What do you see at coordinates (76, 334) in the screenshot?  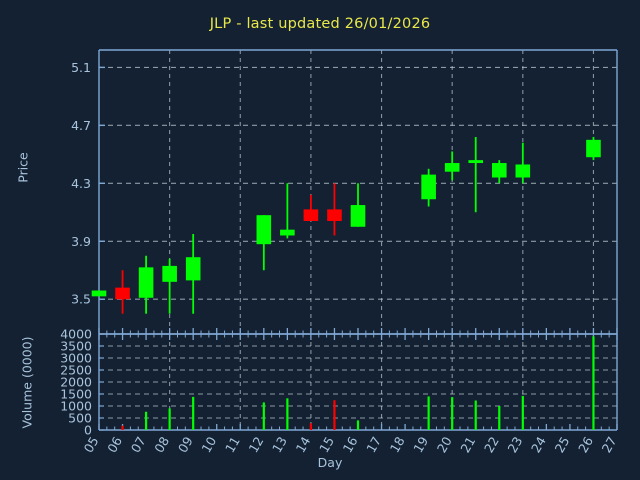 I see `volume-ytick-label: 4000` at bounding box center [76, 334].